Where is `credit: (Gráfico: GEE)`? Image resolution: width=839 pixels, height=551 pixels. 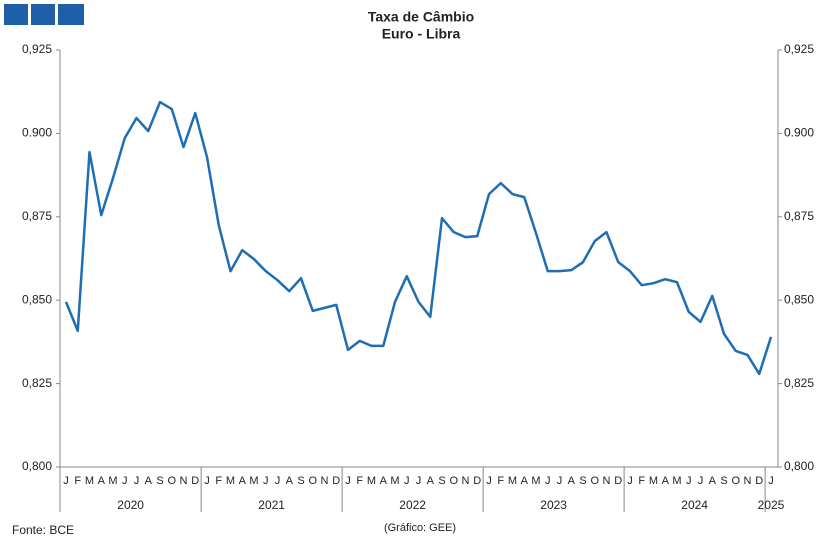
credit: (Gráfico: GEE) is located at coordinates (420, 528).